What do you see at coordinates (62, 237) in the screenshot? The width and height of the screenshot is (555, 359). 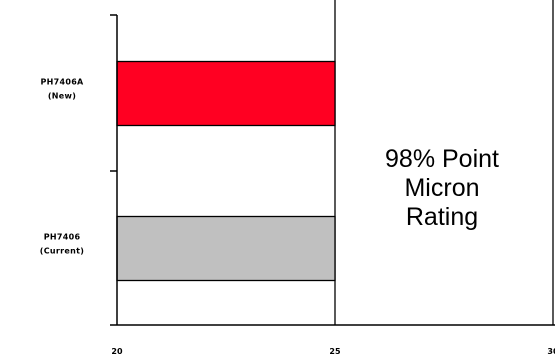 I see `category-label-2-line-1: PH7406` at bounding box center [62, 237].